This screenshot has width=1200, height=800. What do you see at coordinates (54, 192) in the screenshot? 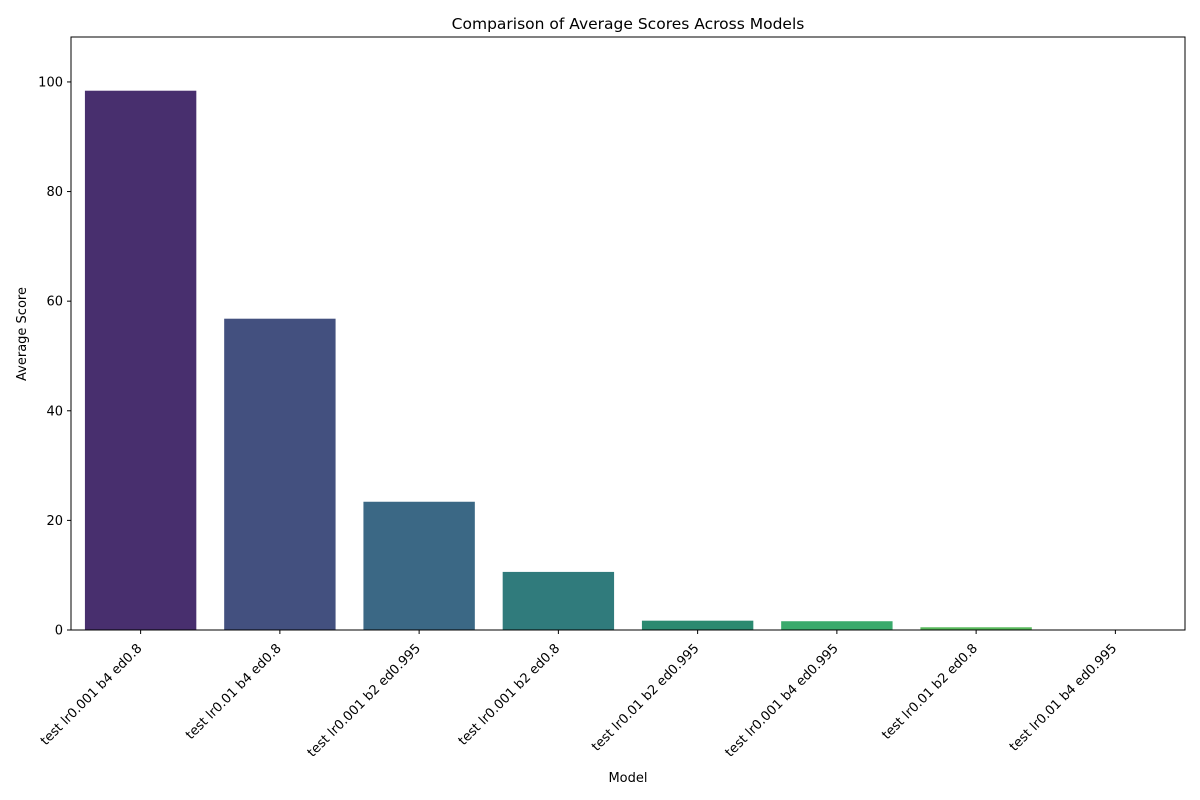
I see `y-tick-label: 80` at bounding box center [54, 192].